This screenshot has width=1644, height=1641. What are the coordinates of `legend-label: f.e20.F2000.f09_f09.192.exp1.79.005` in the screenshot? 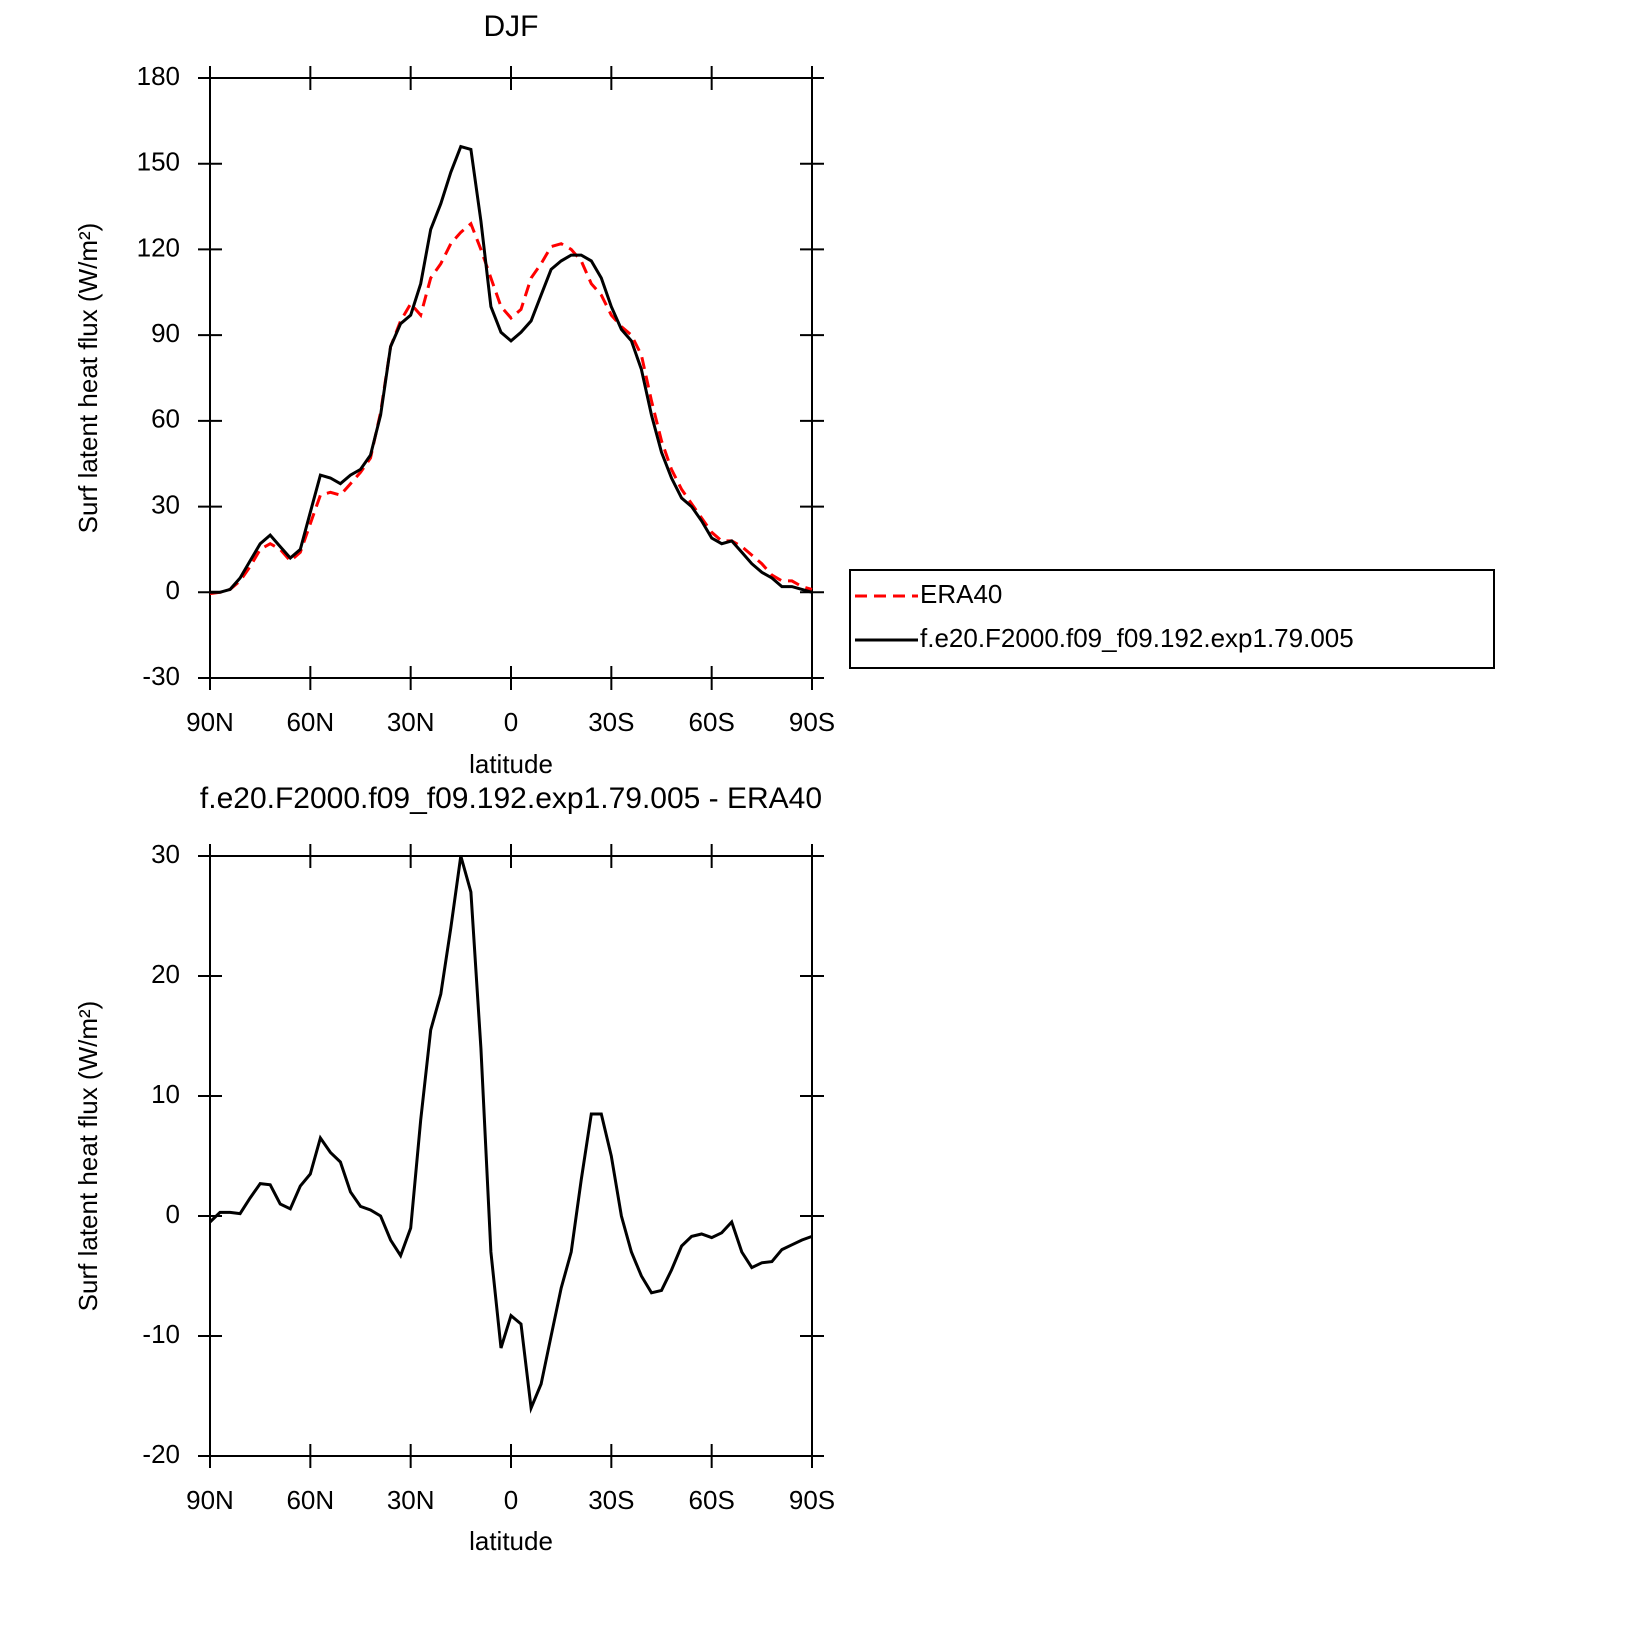 It's located at (1137, 638).